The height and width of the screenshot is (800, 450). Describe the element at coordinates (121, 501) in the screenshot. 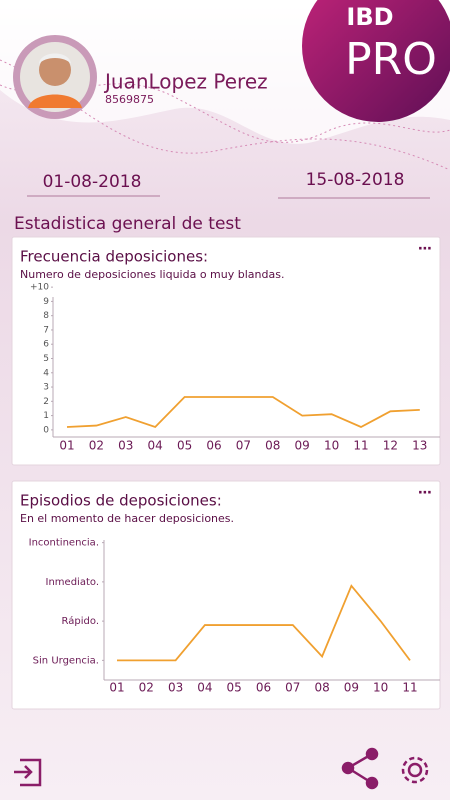

I see `chart-title: Episodios de deposiciones:` at that location.